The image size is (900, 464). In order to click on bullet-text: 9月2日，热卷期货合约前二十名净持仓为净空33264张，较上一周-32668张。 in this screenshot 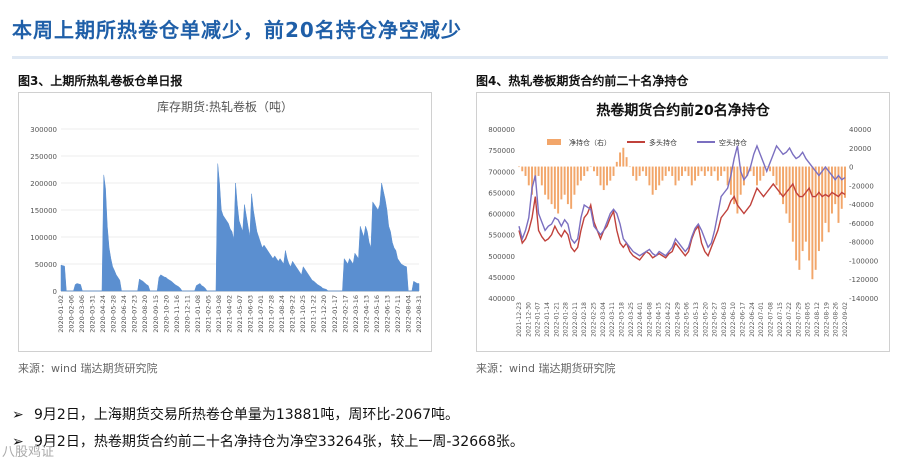, I will do `click(279, 442)`.